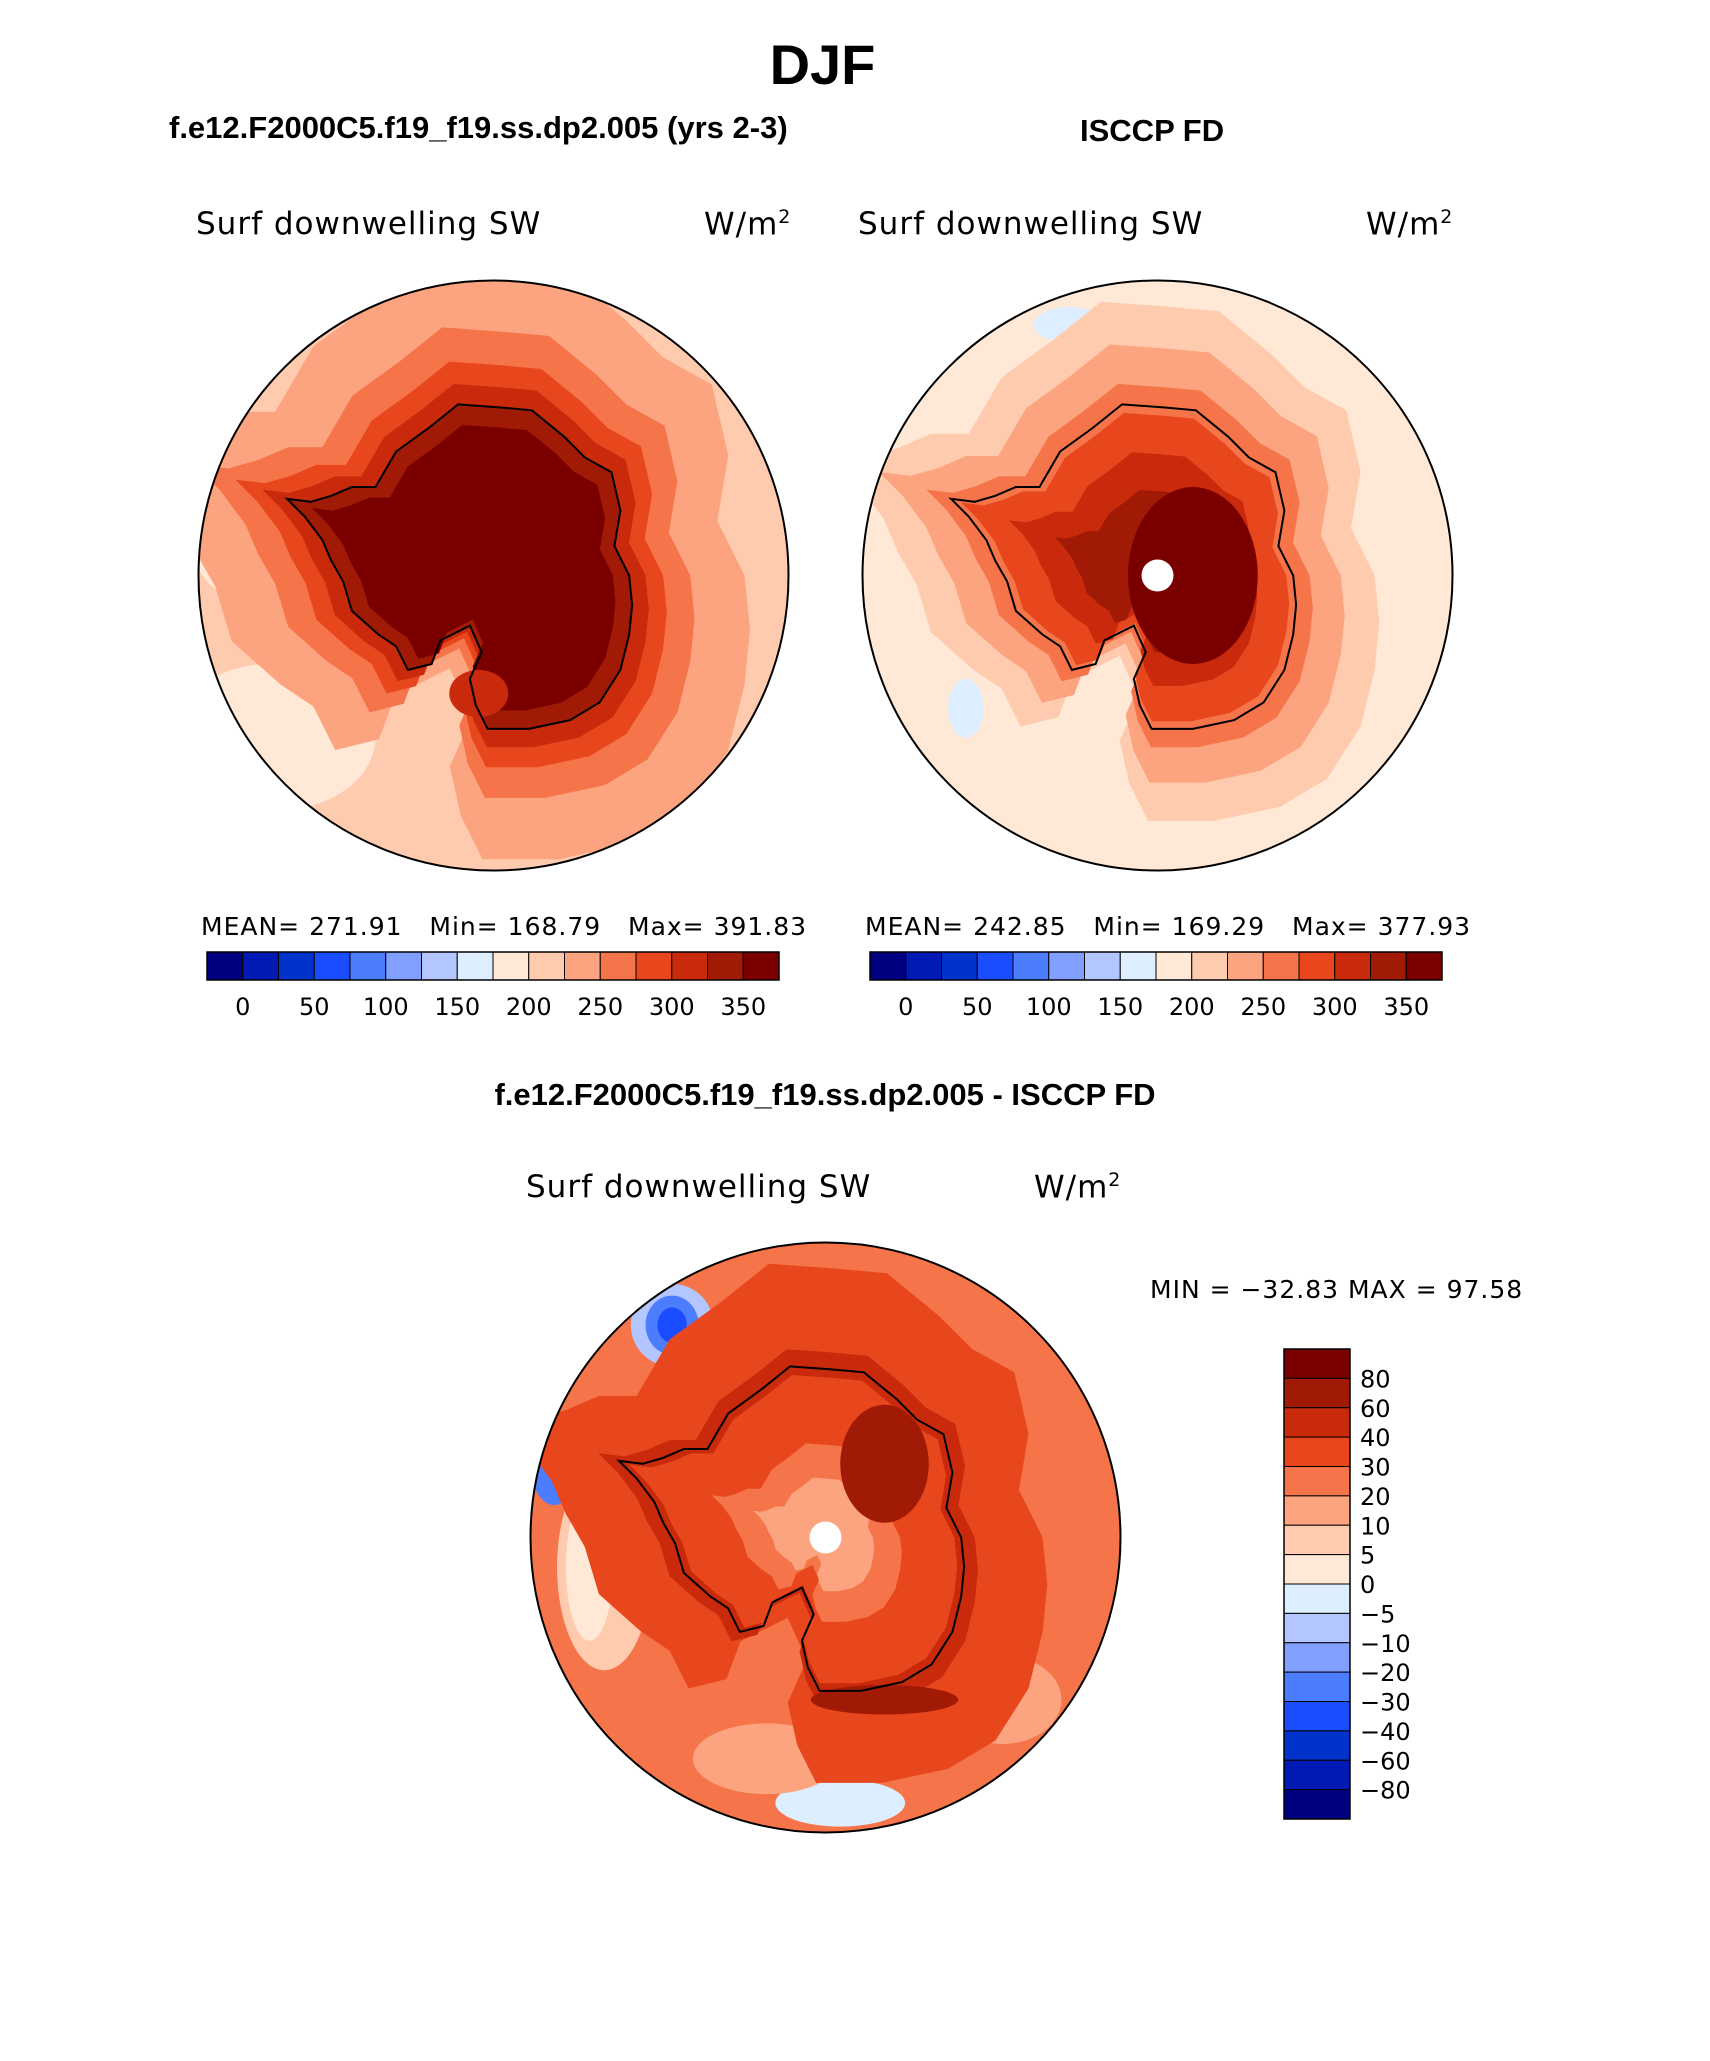  What do you see at coordinates (242, 1007) in the screenshot?
I see `model-colorbar-tick-label: 0` at bounding box center [242, 1007].